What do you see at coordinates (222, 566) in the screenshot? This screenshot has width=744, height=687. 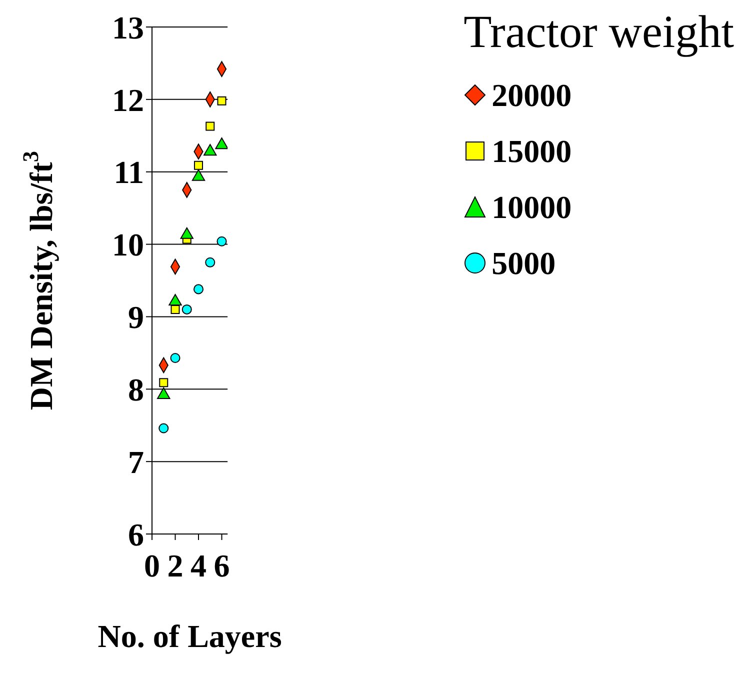 I see `x-tick-label: 6` at bounding box center [222, 566].